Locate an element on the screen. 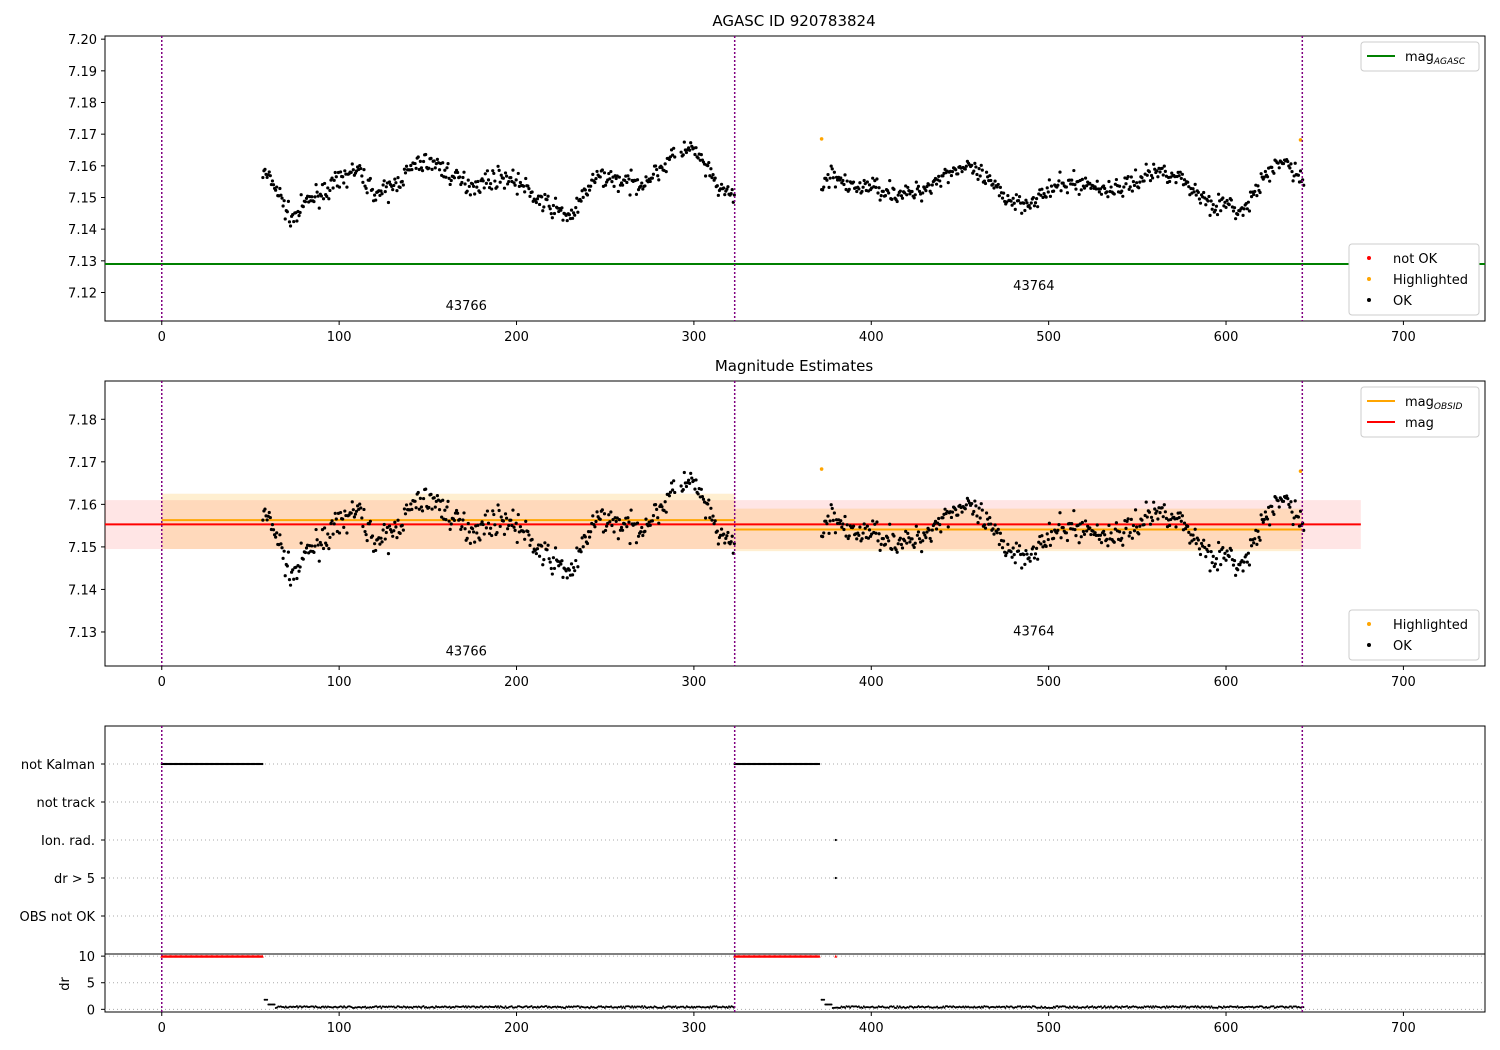  flag-row-label: not track is located at coordinates (65, 803).